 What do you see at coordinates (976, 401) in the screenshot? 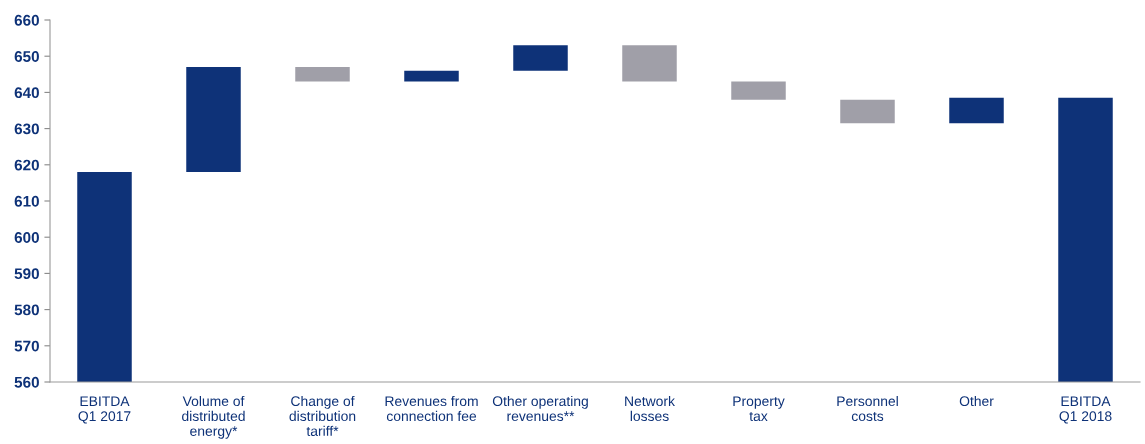
I see `x-tick-label: Other` at bounding box center [976, 401].